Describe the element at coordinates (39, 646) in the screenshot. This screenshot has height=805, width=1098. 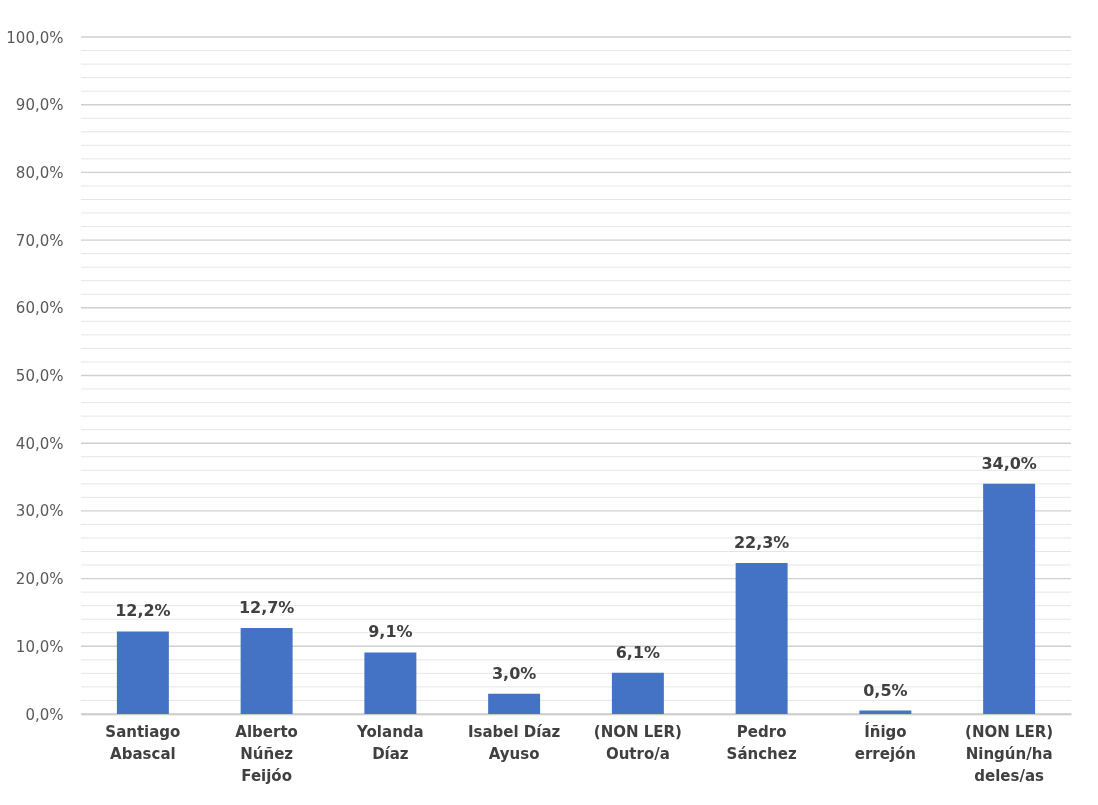
I see `y-tick-label: 10,0%` at that location.